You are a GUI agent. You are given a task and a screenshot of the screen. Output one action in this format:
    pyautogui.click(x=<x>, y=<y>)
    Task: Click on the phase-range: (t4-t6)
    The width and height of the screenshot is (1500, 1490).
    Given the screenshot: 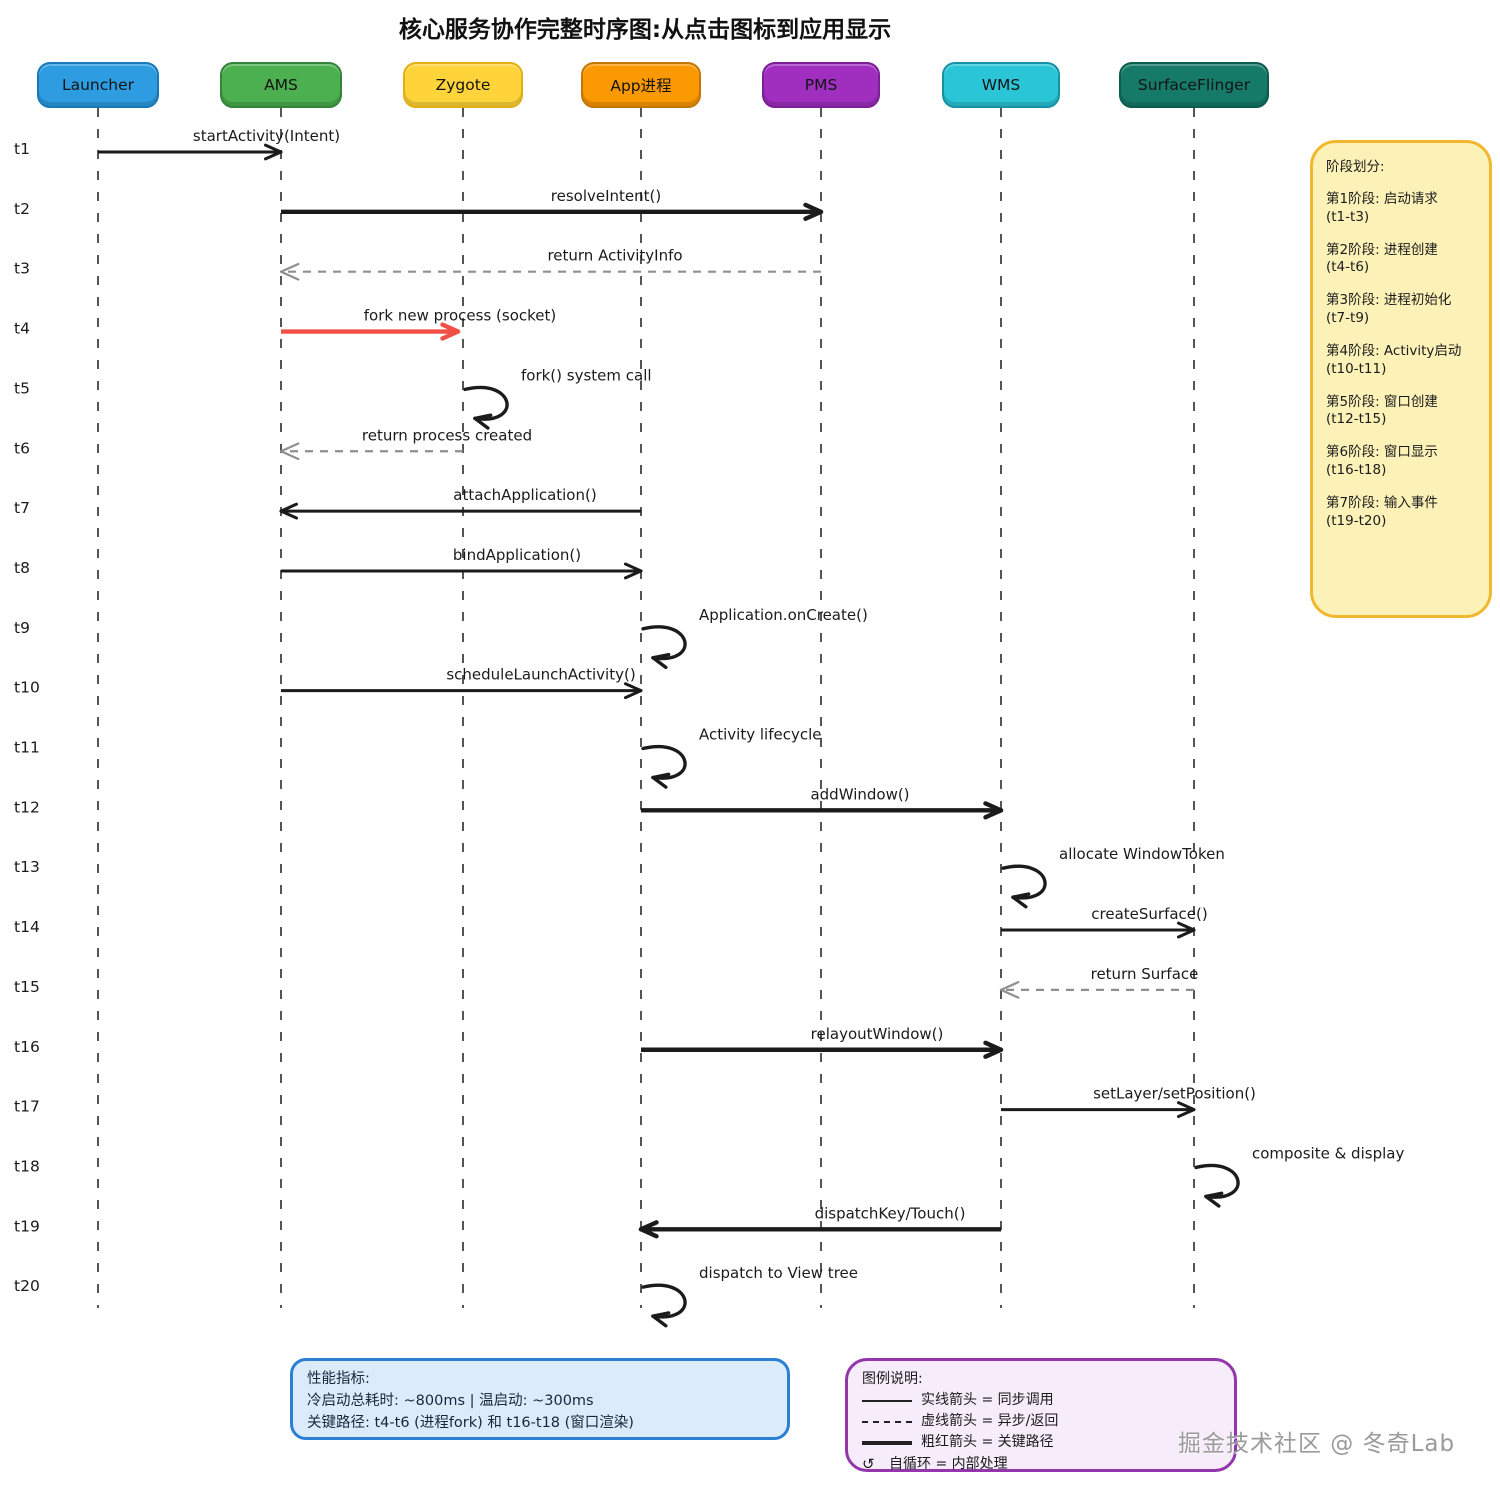 What is the action you would take?
    pyautogui.click(x=1348, y=267)
    